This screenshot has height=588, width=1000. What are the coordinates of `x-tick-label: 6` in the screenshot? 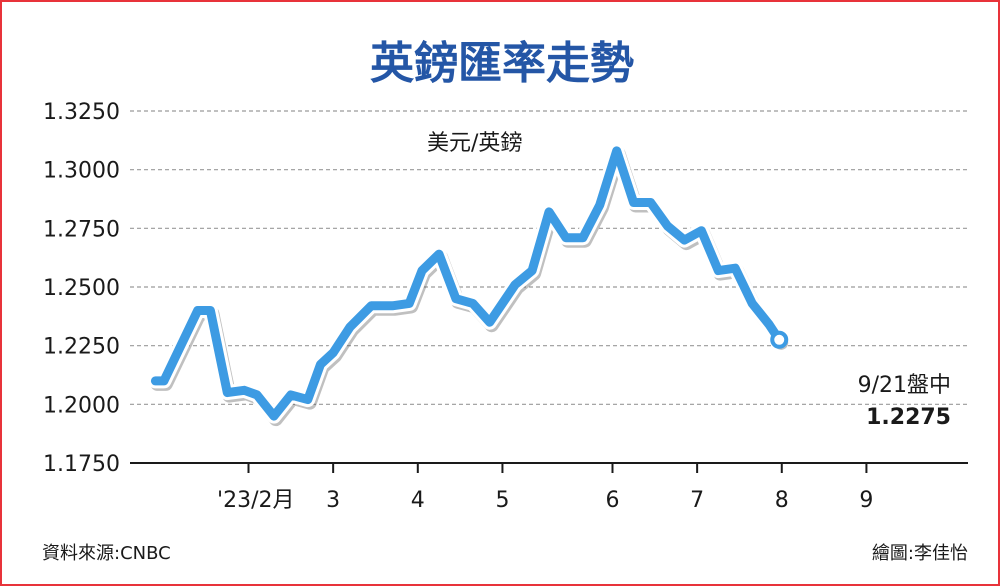 It's located at (612, 500).